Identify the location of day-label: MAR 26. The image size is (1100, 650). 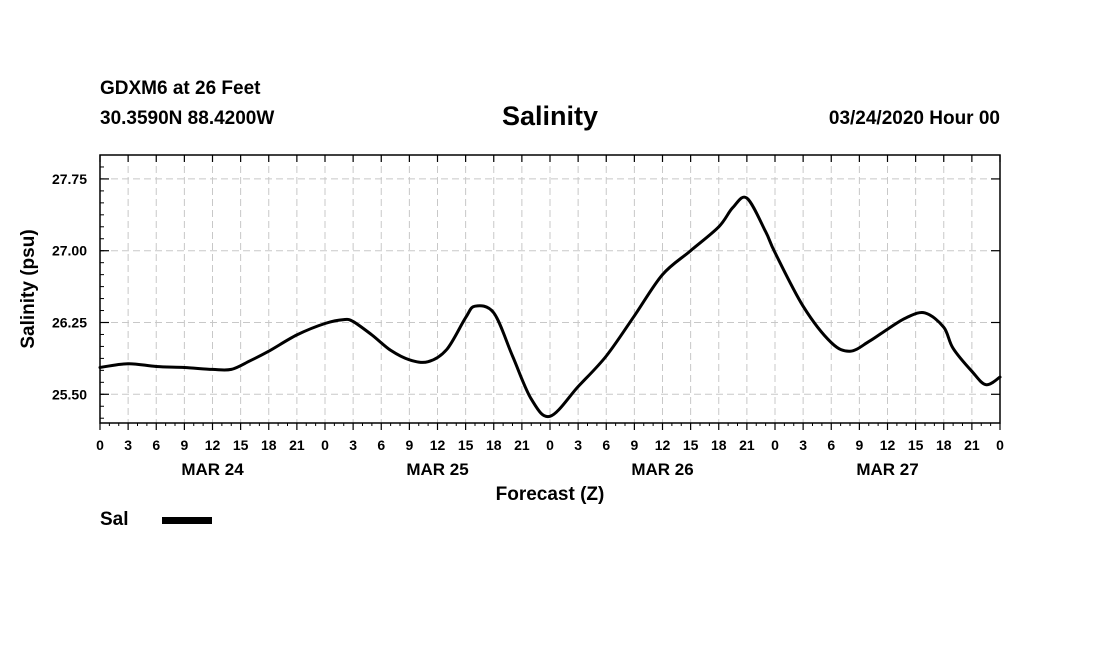
(662, 469).